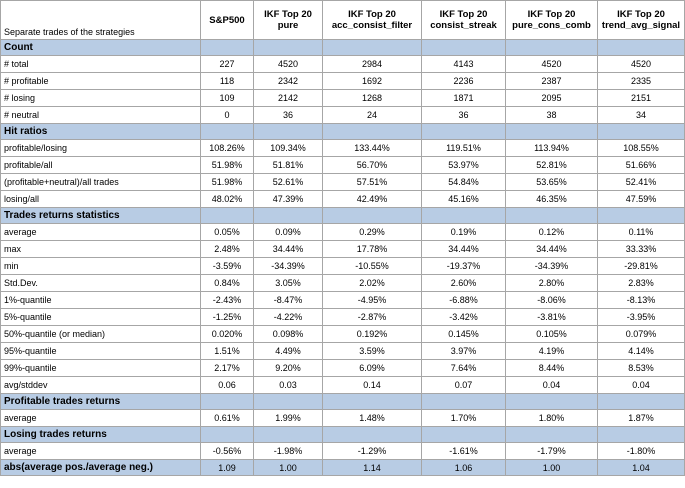 This screenshot has height=488, width=685. Describe the element at coordinates (100, 334) in the screenshot. I see `row-label: 50%-quantile (or median)` at that location.